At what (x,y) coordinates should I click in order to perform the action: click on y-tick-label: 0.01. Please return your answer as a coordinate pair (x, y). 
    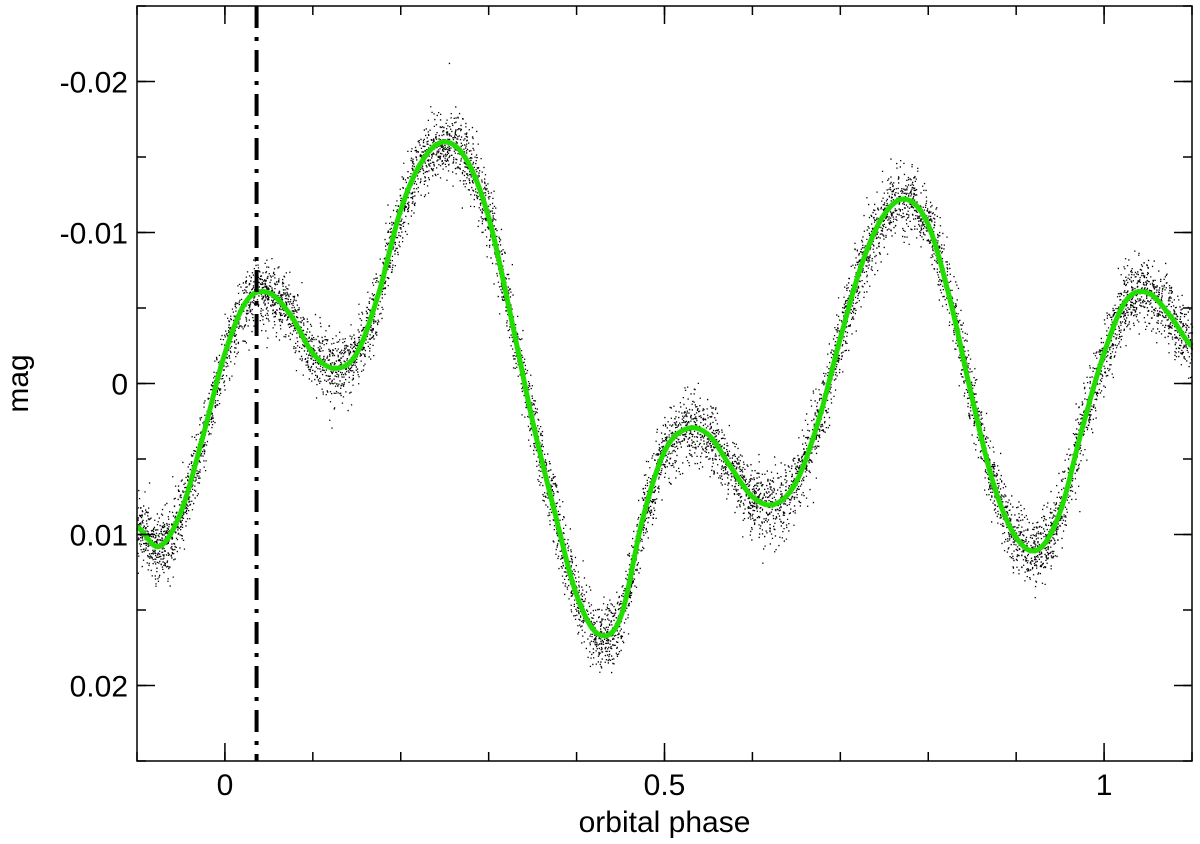
    Looking at the image, I should click on (99, 536).